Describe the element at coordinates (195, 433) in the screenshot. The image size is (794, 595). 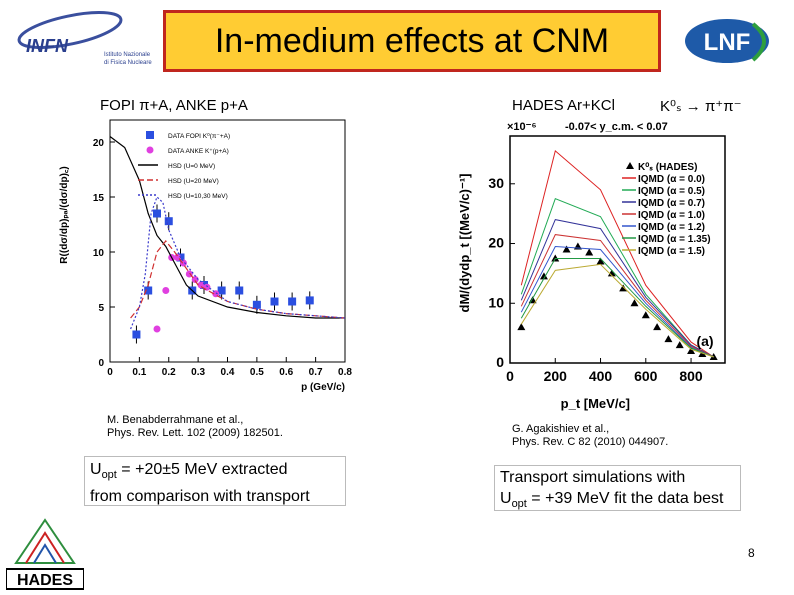
I see `left-citation-line2: Phys. Rev. Lett. 102 (2009) 182501.` at that location.